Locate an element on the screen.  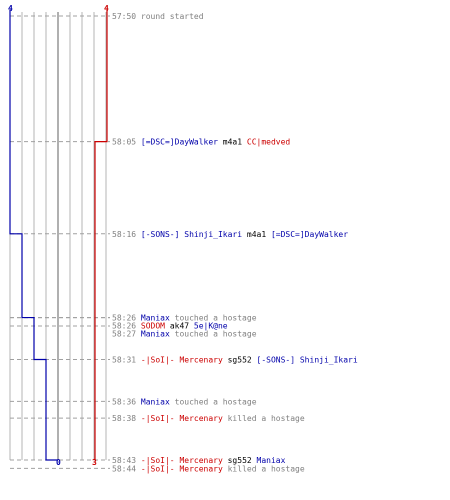
event-text: 57:50 round started is located at coordinates (158, 16).